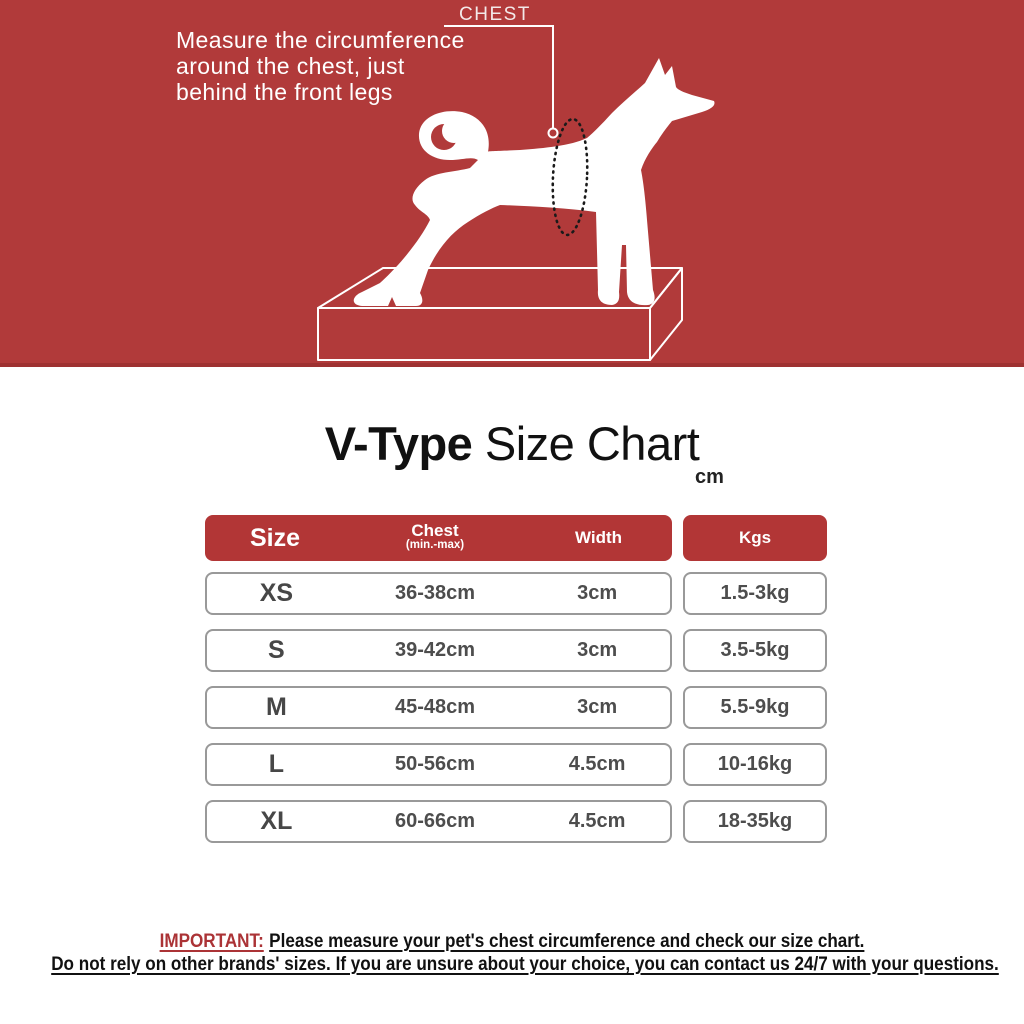  Describe the element at coordinates (276, 821) in the screenshot. I see `row-size-cell: XL` at that location.